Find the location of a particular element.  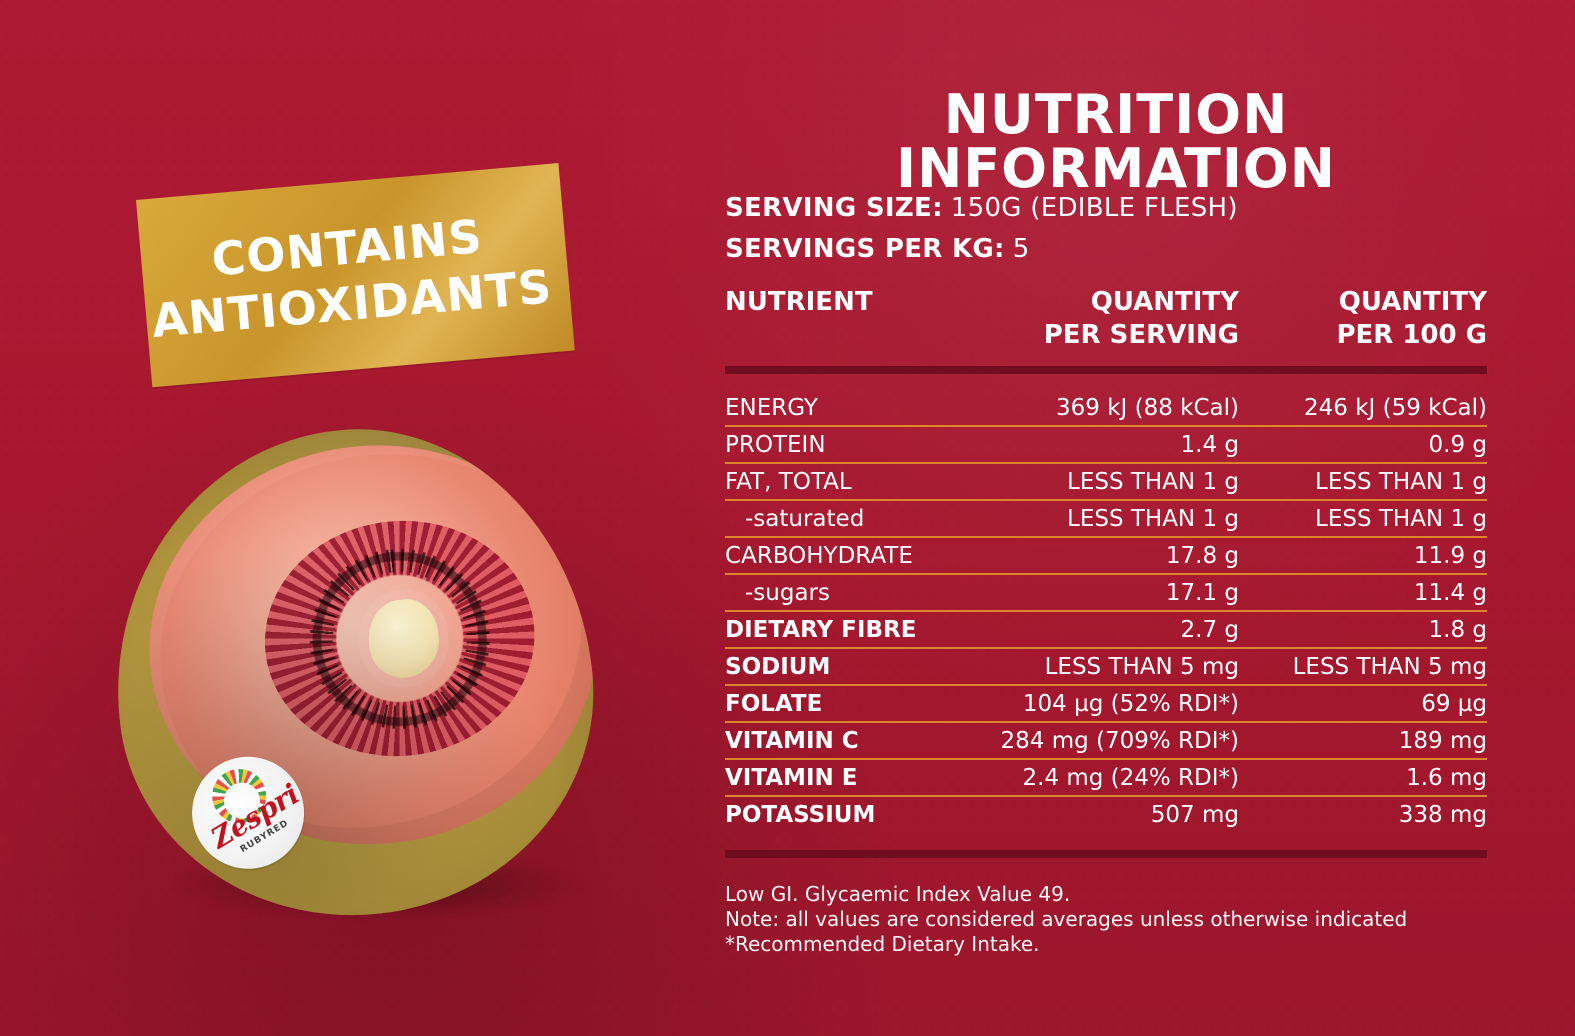

table-row: FOLATE 104 µg (52% RDI*) 69 µg is located at coordinates (1106, 704).